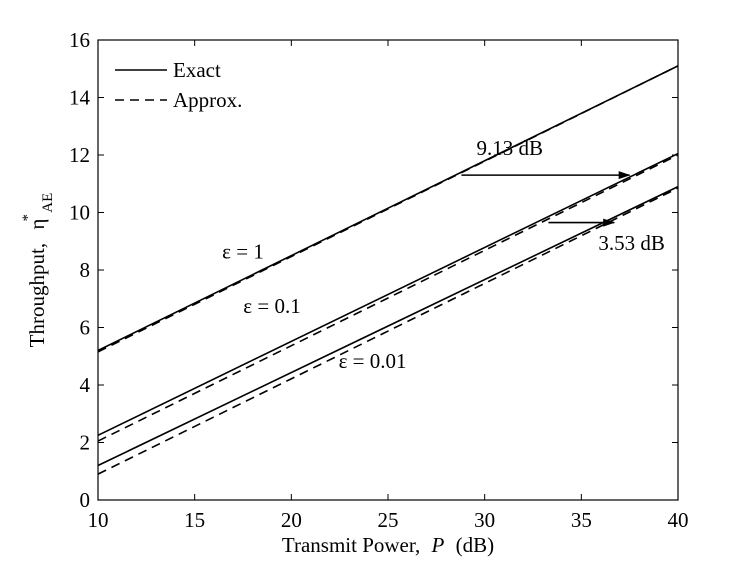  I want to click on x-axis-label: Transmit Power, P (dB), so click(388, 545).